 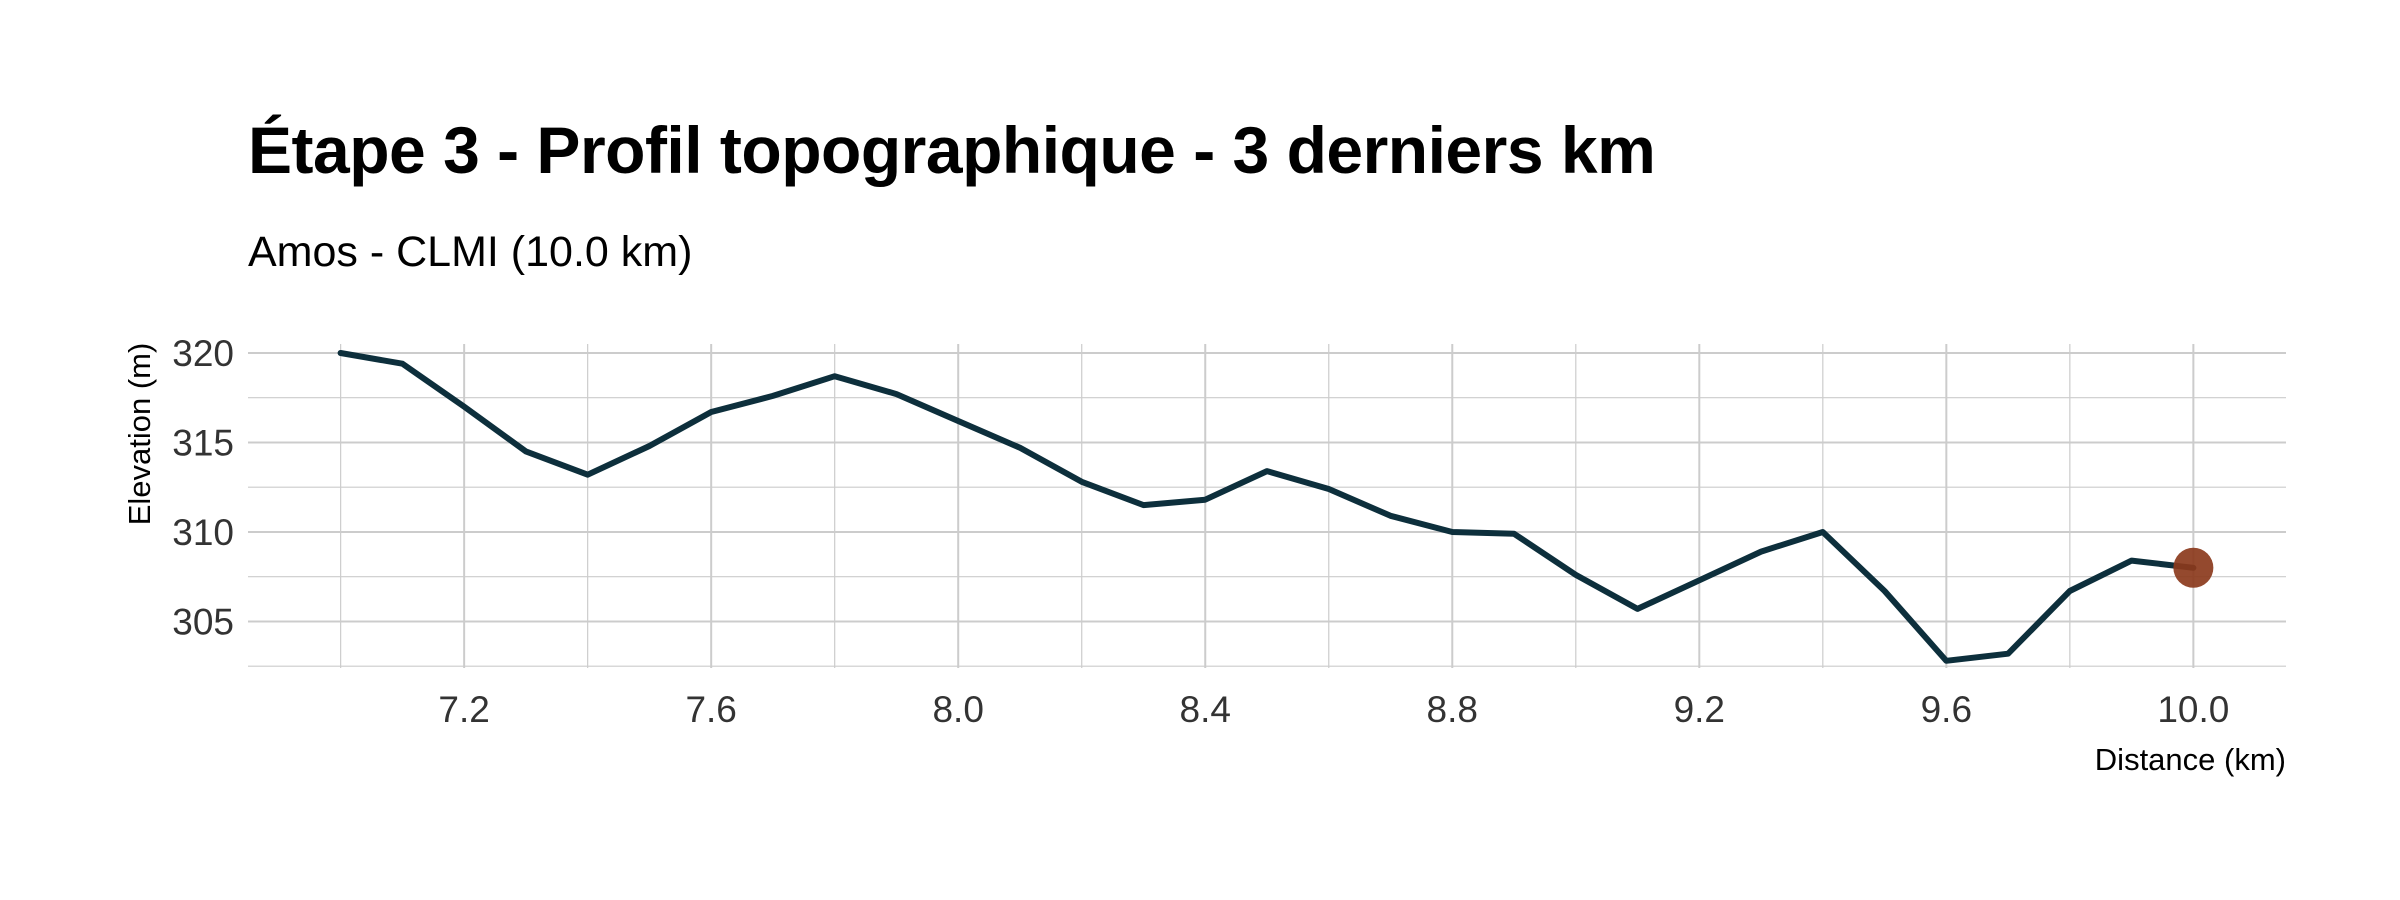 What do you see at coordinates (2193, 567) in the screenshot?
I see `end-point-marker` at bounding box center [2193, 567].